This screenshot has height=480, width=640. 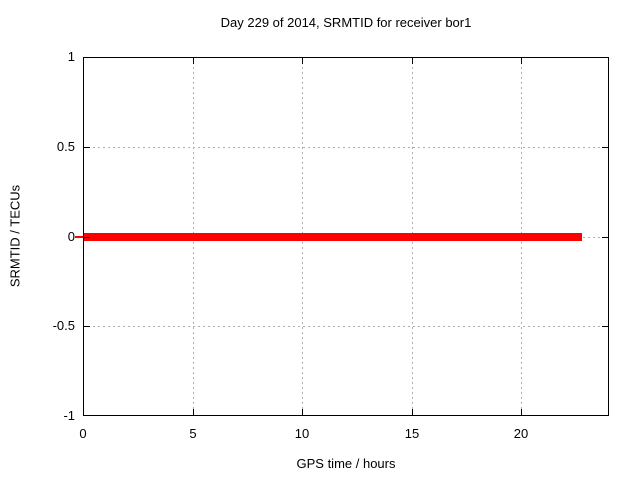 What do you see at coordinates (69, 415) in the screenshot?
I see `y-tick-label: -1` at bounding box center [69, 415].